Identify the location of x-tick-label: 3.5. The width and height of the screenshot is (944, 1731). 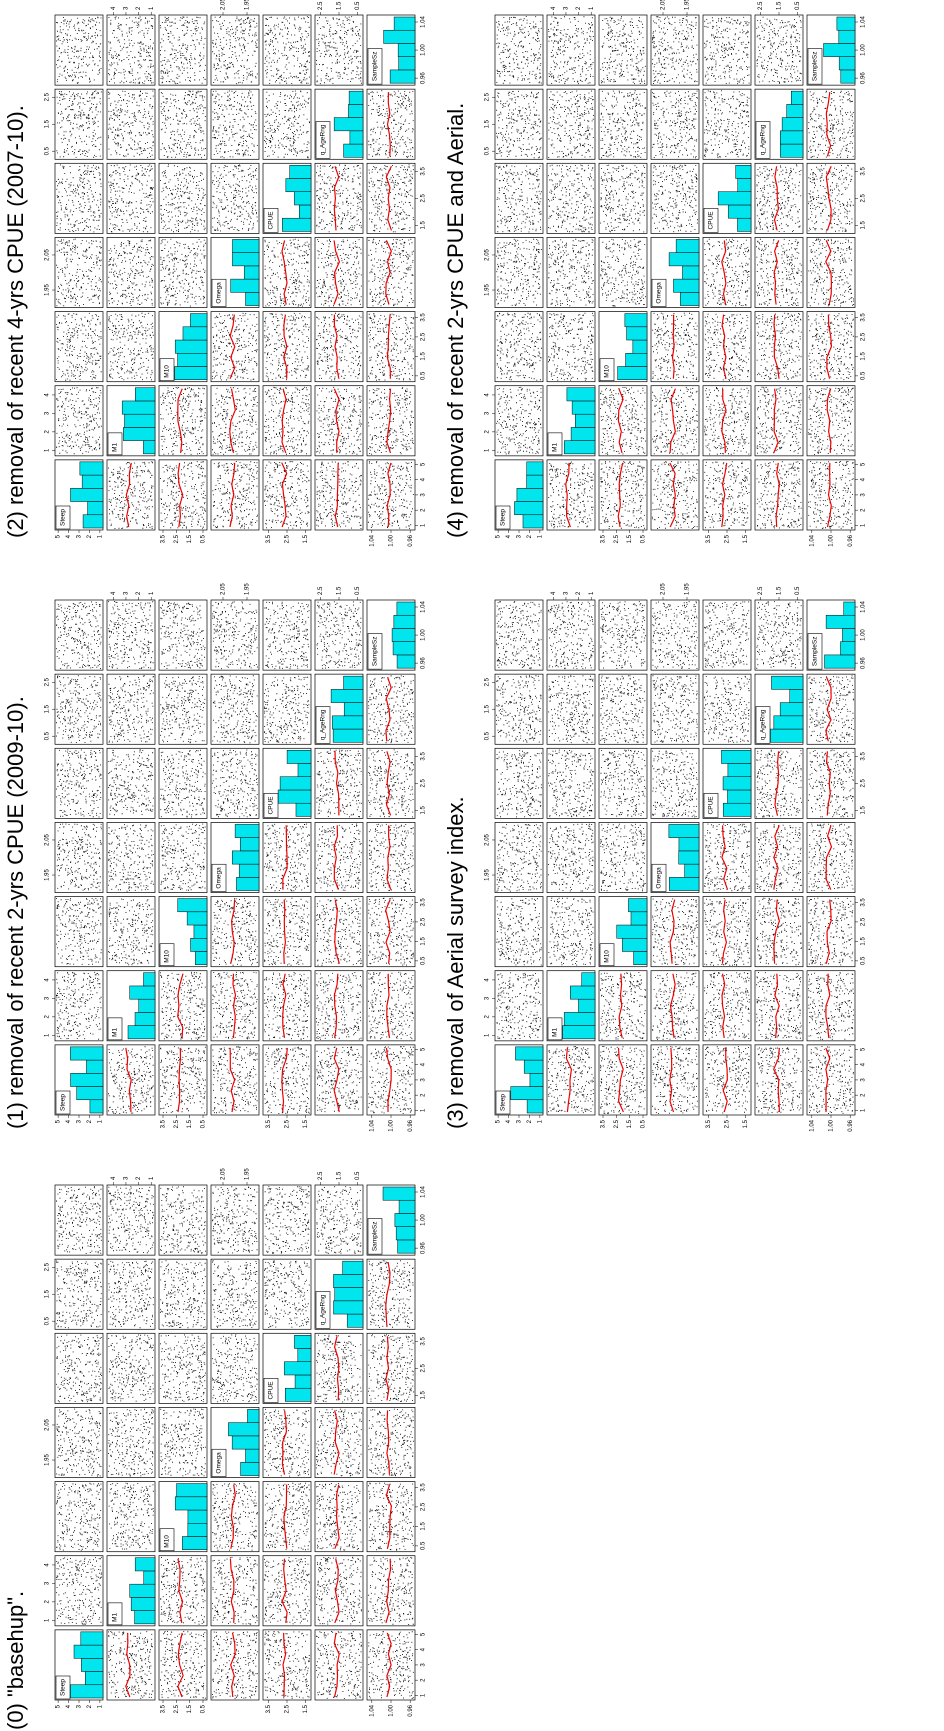
(424, 1487).